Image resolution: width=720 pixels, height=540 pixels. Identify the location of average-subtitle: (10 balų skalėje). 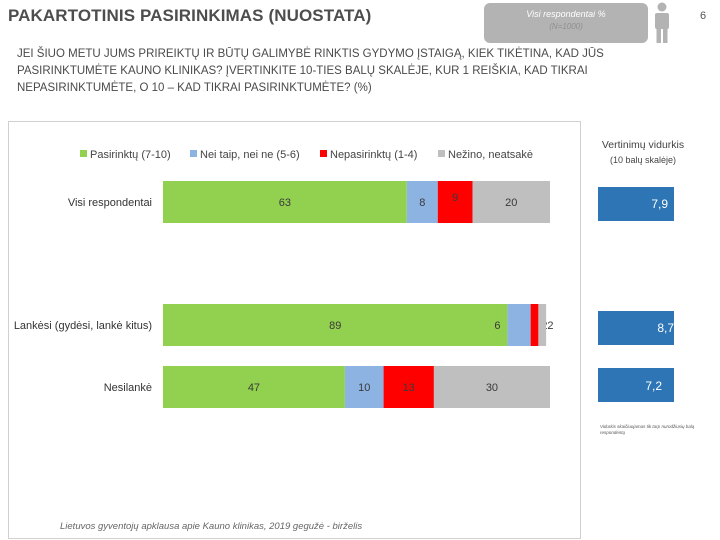
(643, 160).